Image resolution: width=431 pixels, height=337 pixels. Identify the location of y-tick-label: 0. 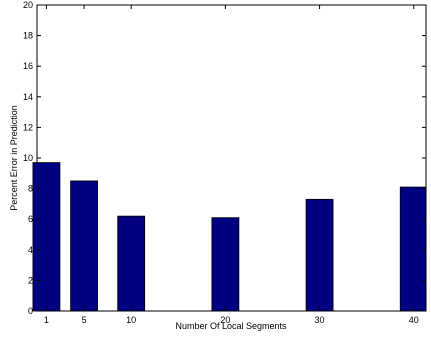
(30, 311).